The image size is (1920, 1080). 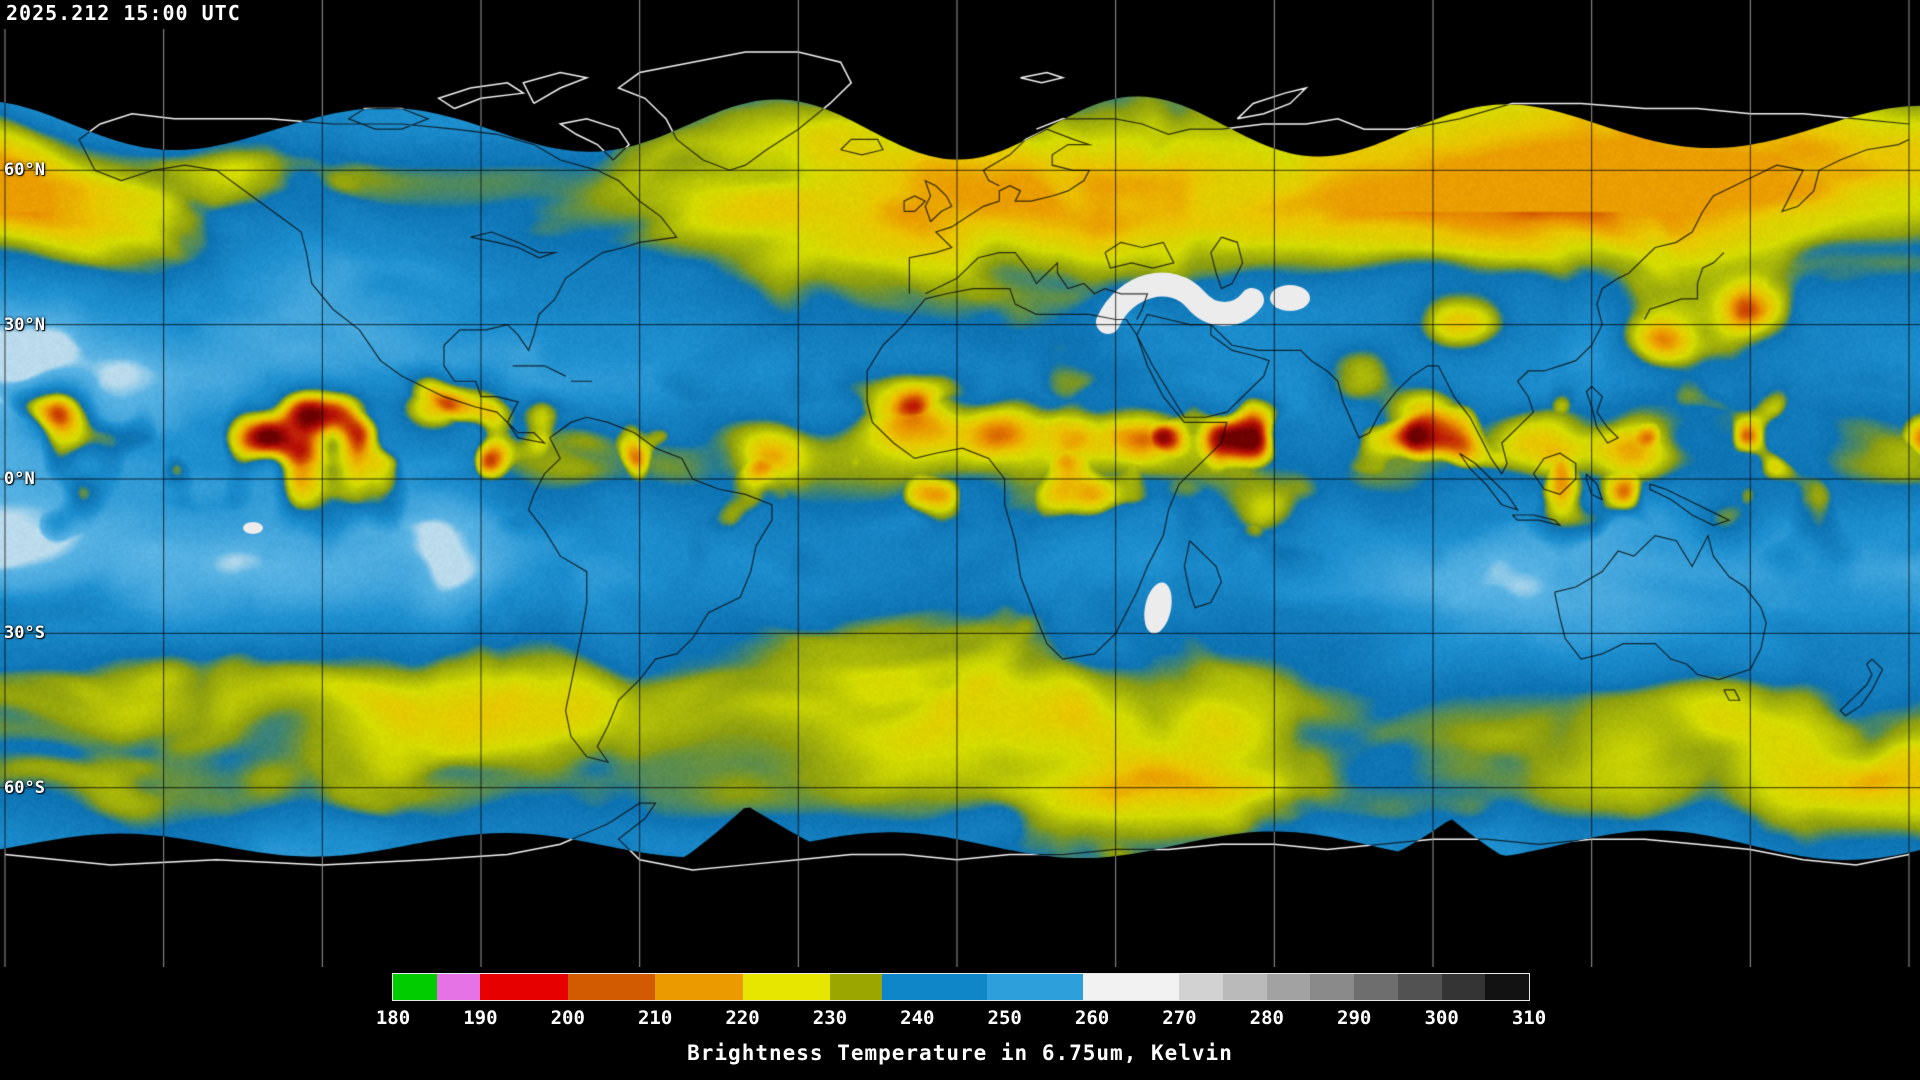 What do you see at coordinates (655, 1018) in the screenshot?
I see `colorbar-tick-210: 210` at bounding box center [655, 1018].